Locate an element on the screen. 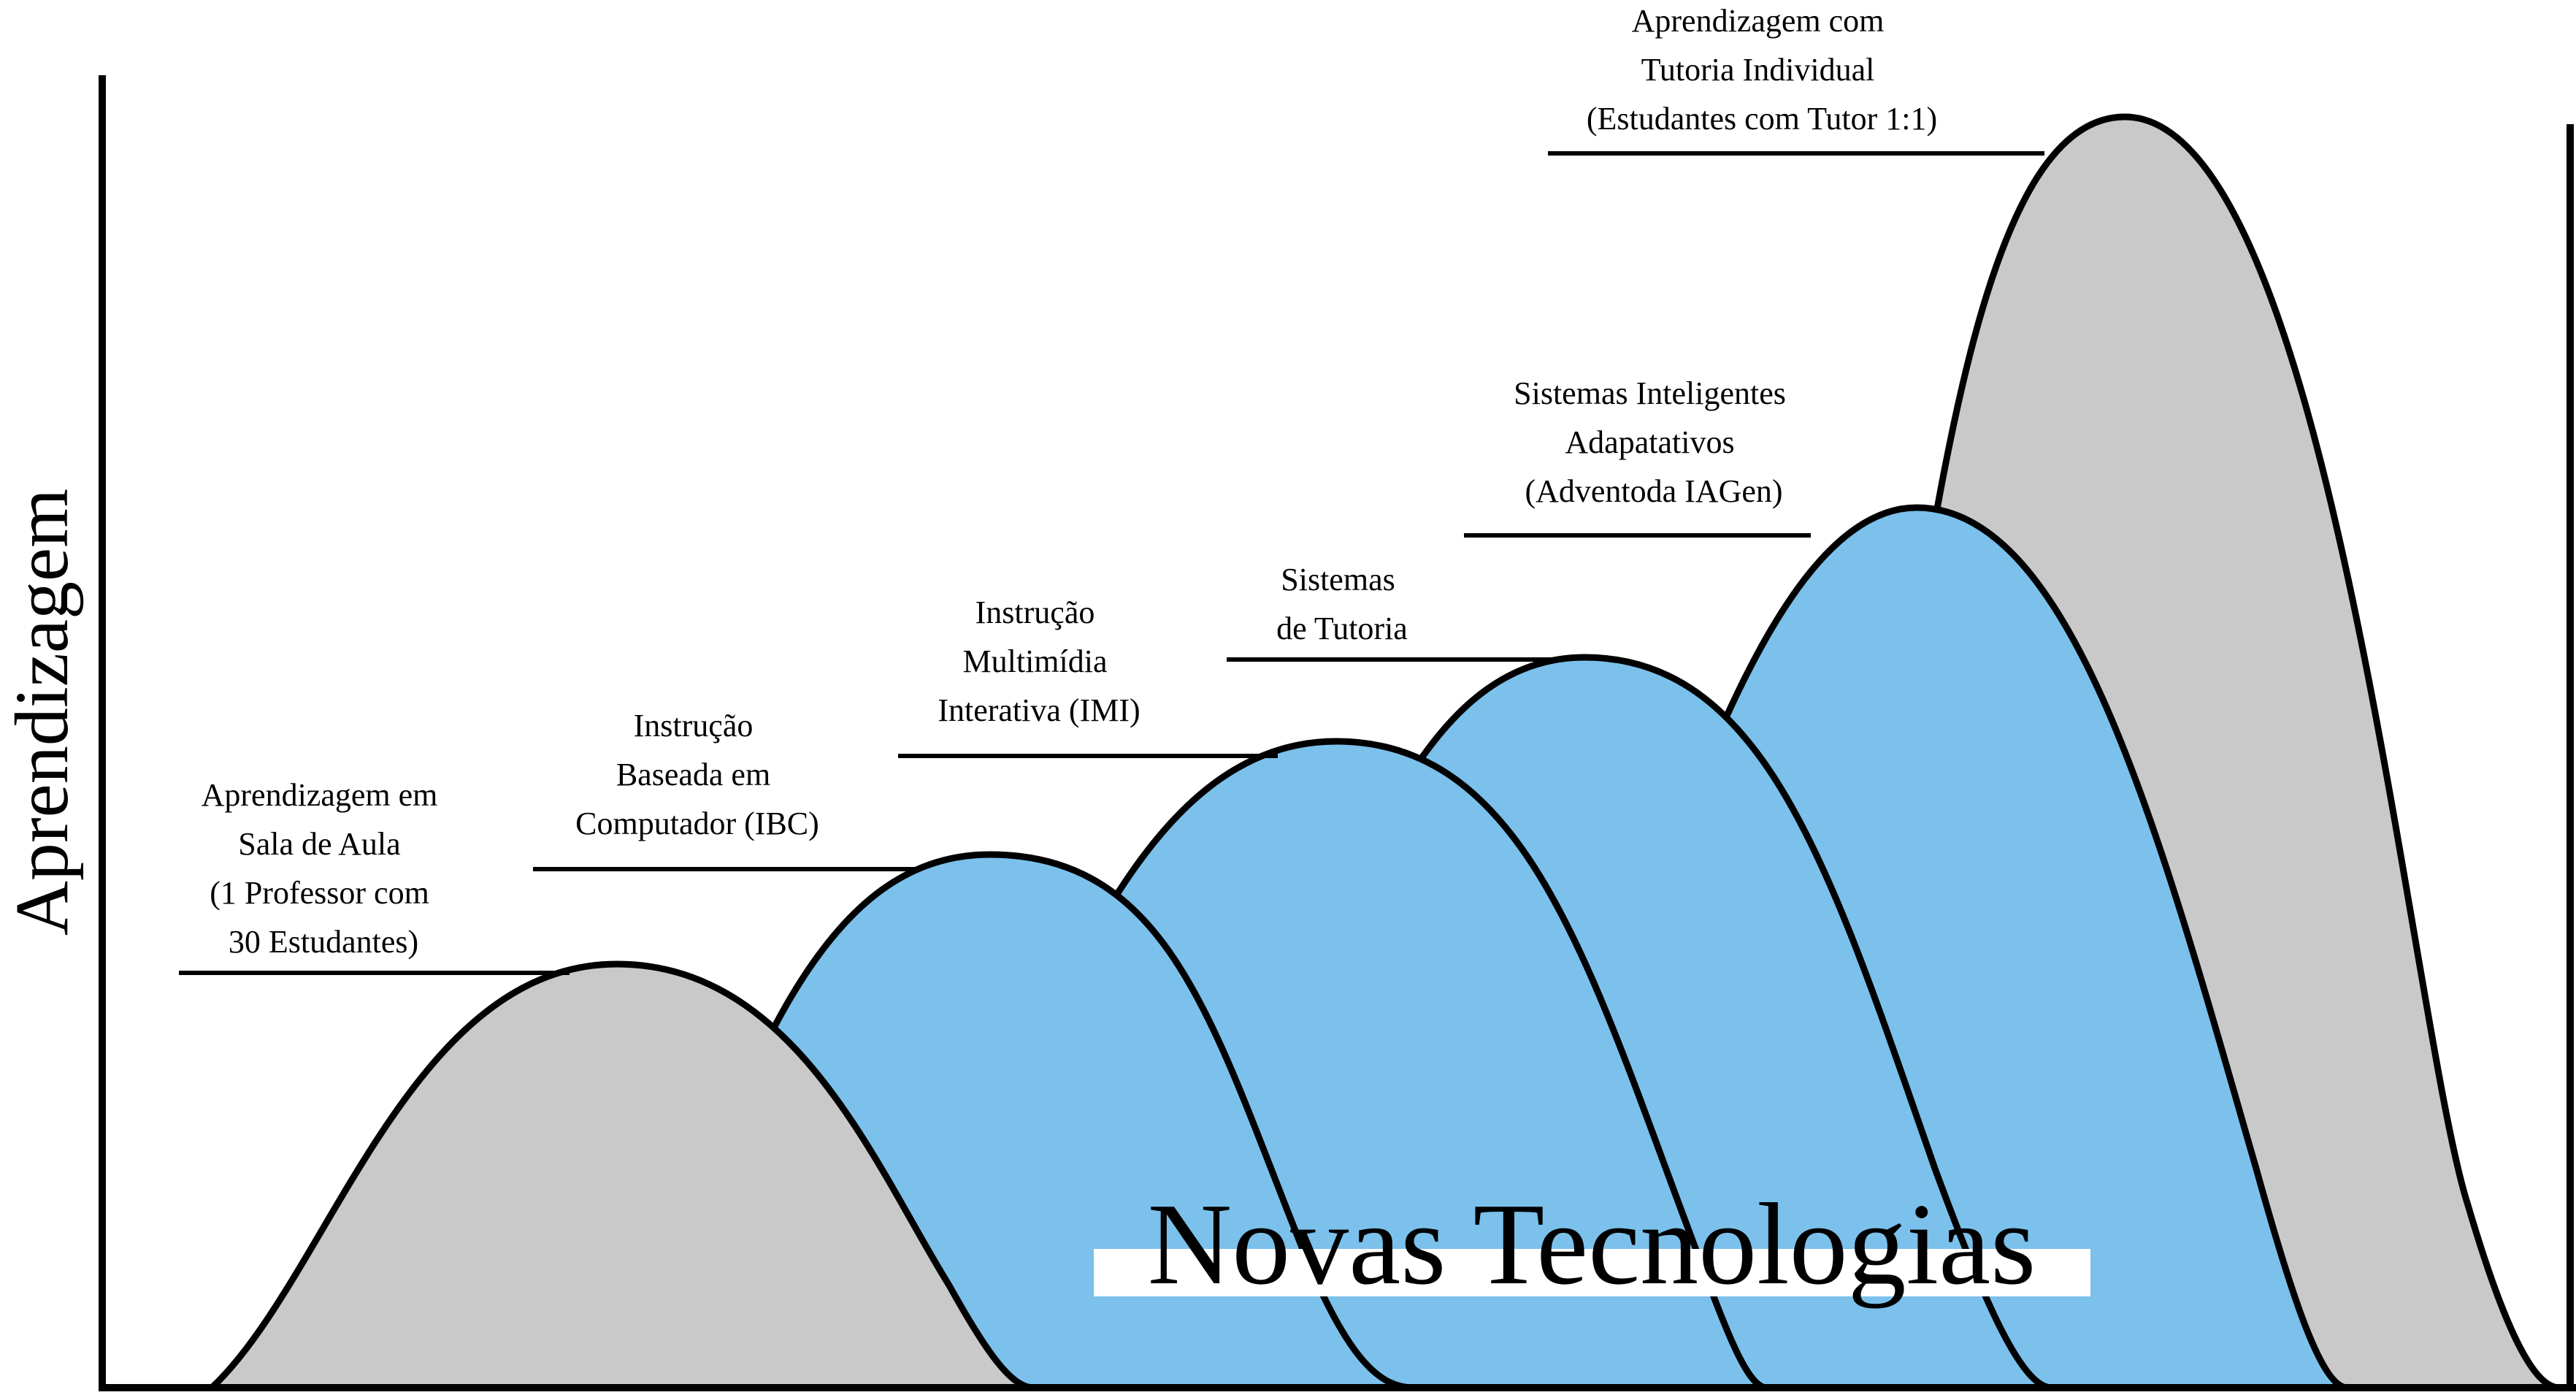 The width and height of the screenshot is (2576, 1395). label-adaptive-line: (Adventoda IAGen) is located at coordinates (1653, 491).